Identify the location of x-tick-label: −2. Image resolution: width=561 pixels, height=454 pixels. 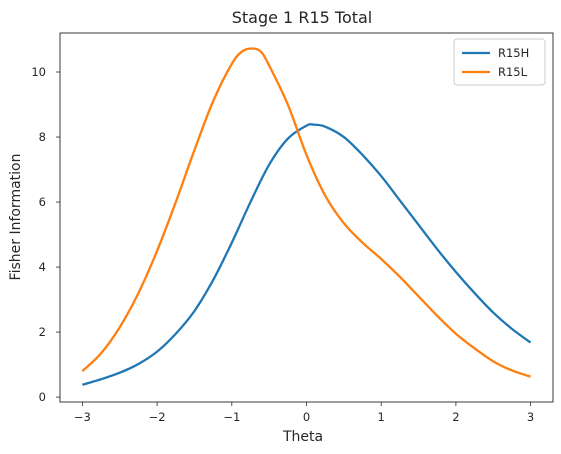
(157, 417).